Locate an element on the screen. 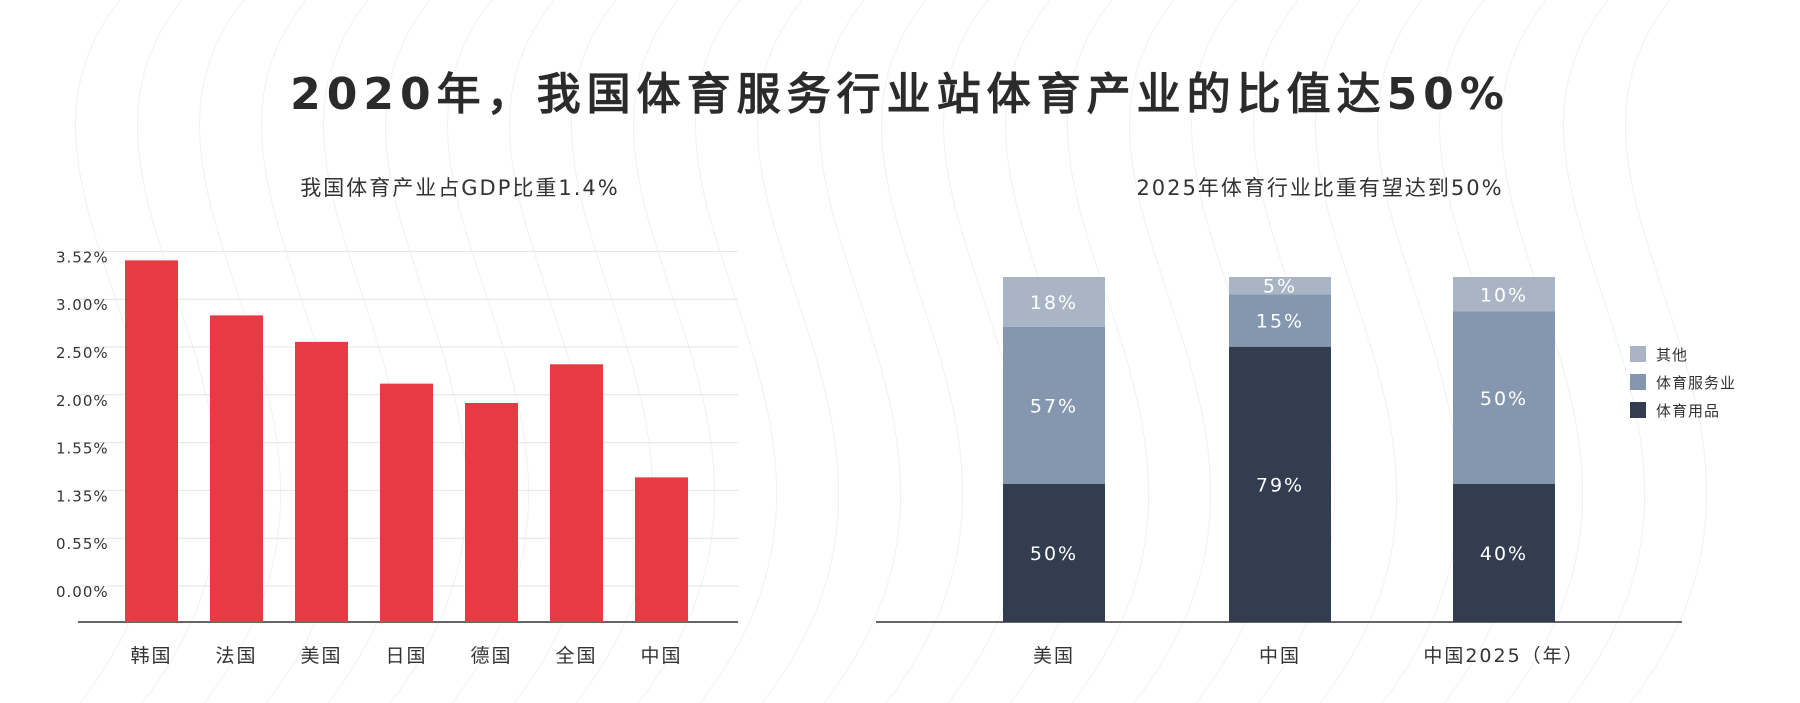 This screenshot has height=703, width=1800. y-tick-label: 1.55% is located at coordinates (82, 449).